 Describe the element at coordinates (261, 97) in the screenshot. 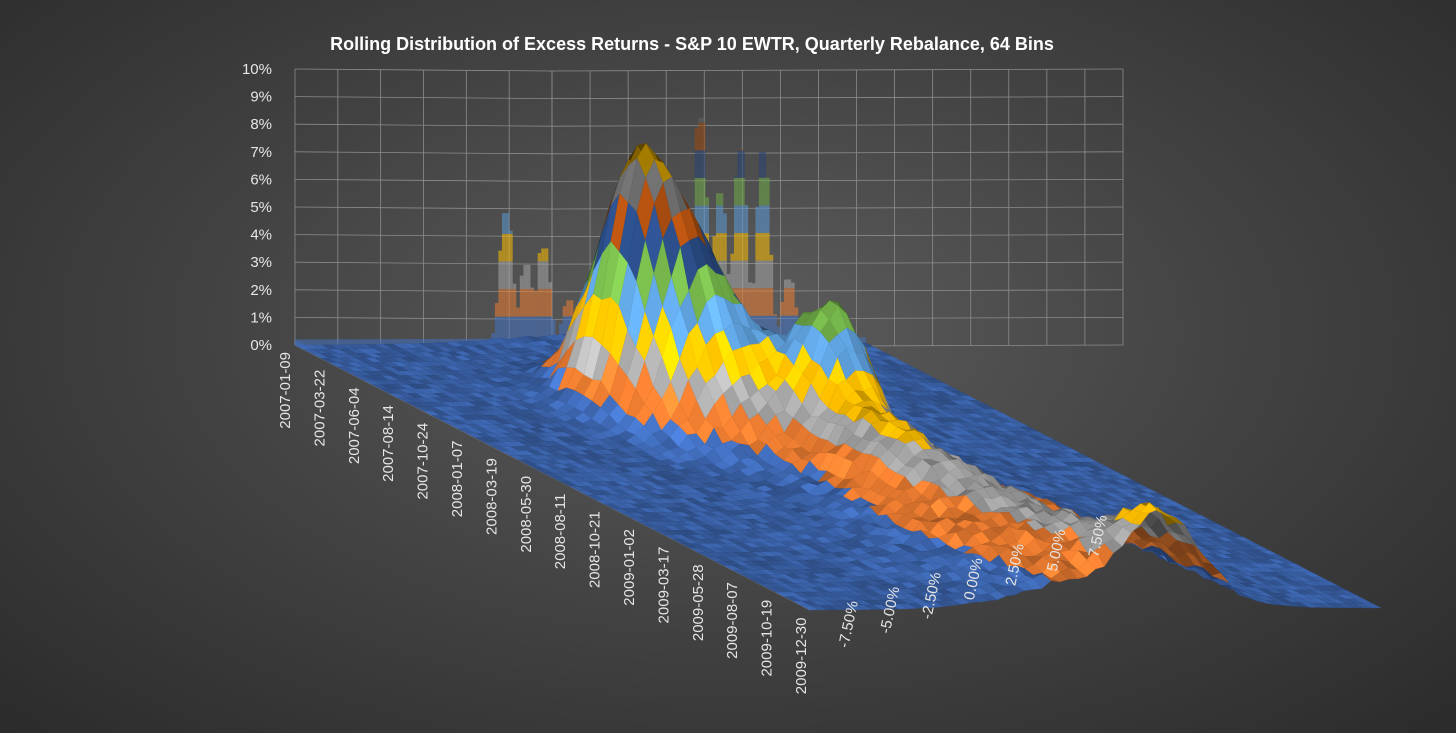

I see `z-tick-label: 9%` at that location.